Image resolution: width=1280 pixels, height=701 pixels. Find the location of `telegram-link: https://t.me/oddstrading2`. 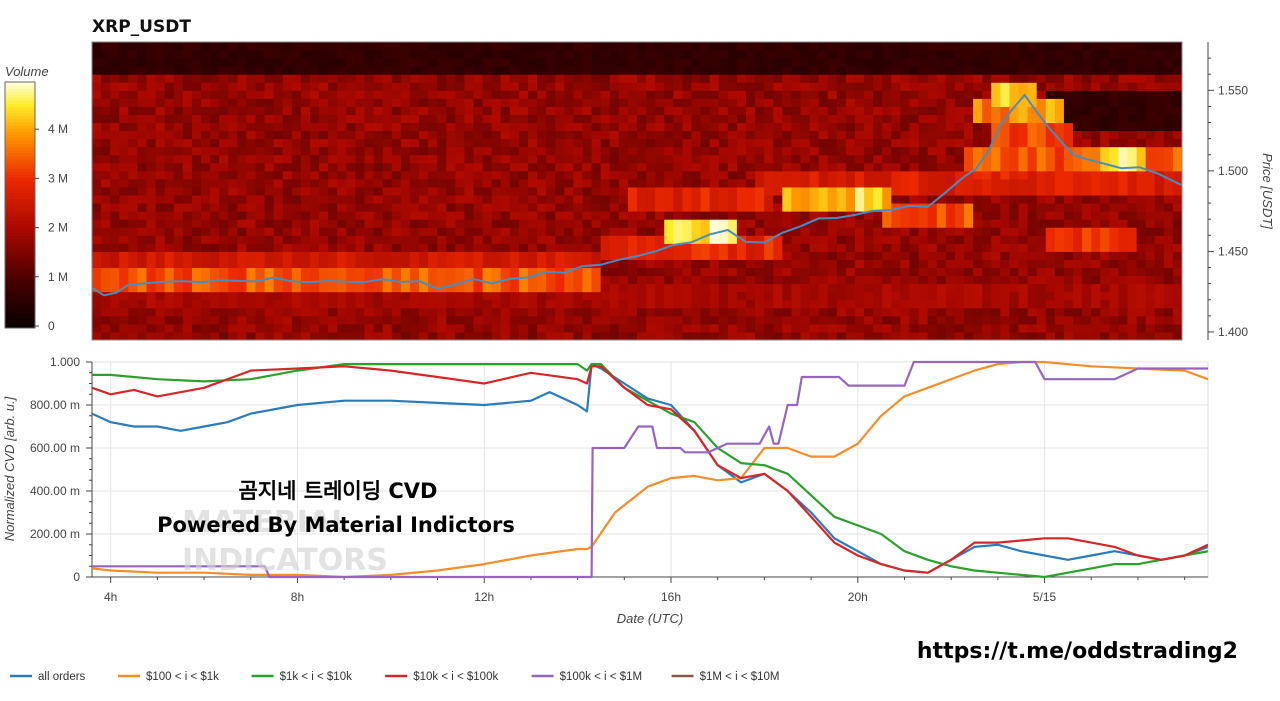

telegram-link: https://t.me/oddstrading2 is located at coordinates (1077, 651).